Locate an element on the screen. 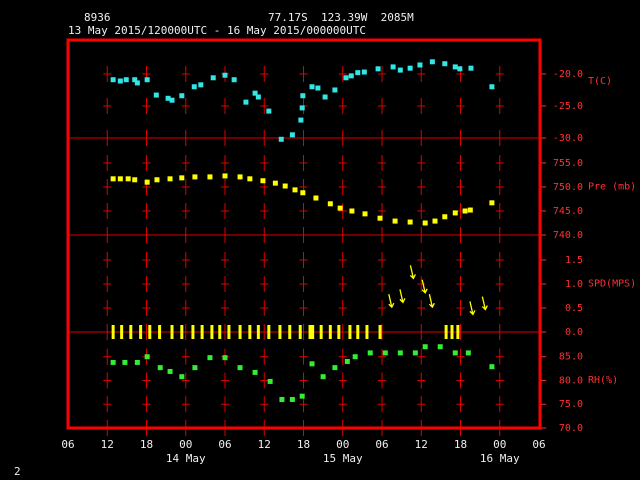 The width and height of the screenshot is (640, 480). y-tick-label: 0.5 is located at coordinates (574, 308).